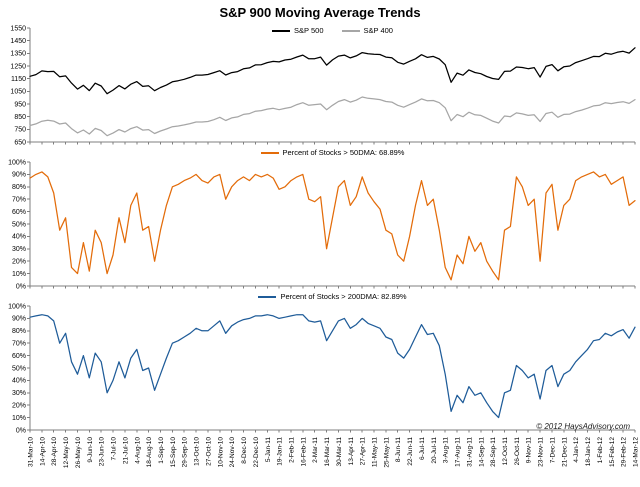  Describe the element at coordinates (327, 452) in the screenshot. I see `svg-text: 16-Mar-11` at that location.